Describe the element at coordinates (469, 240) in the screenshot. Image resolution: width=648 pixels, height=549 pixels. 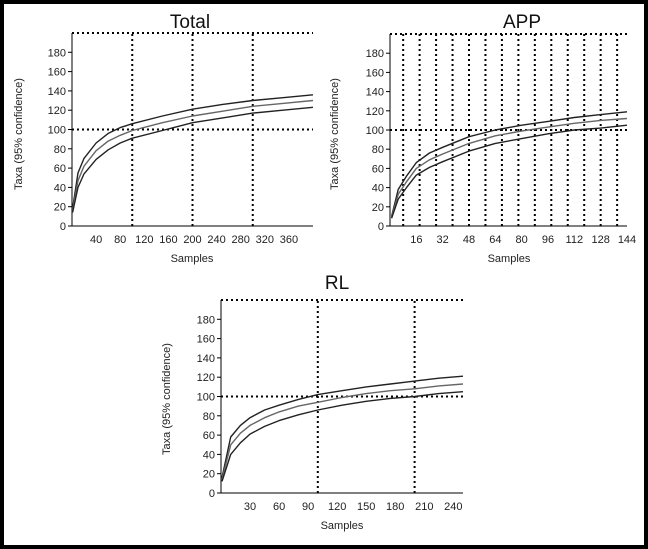
I see `x-tick-label: 48` at that location.